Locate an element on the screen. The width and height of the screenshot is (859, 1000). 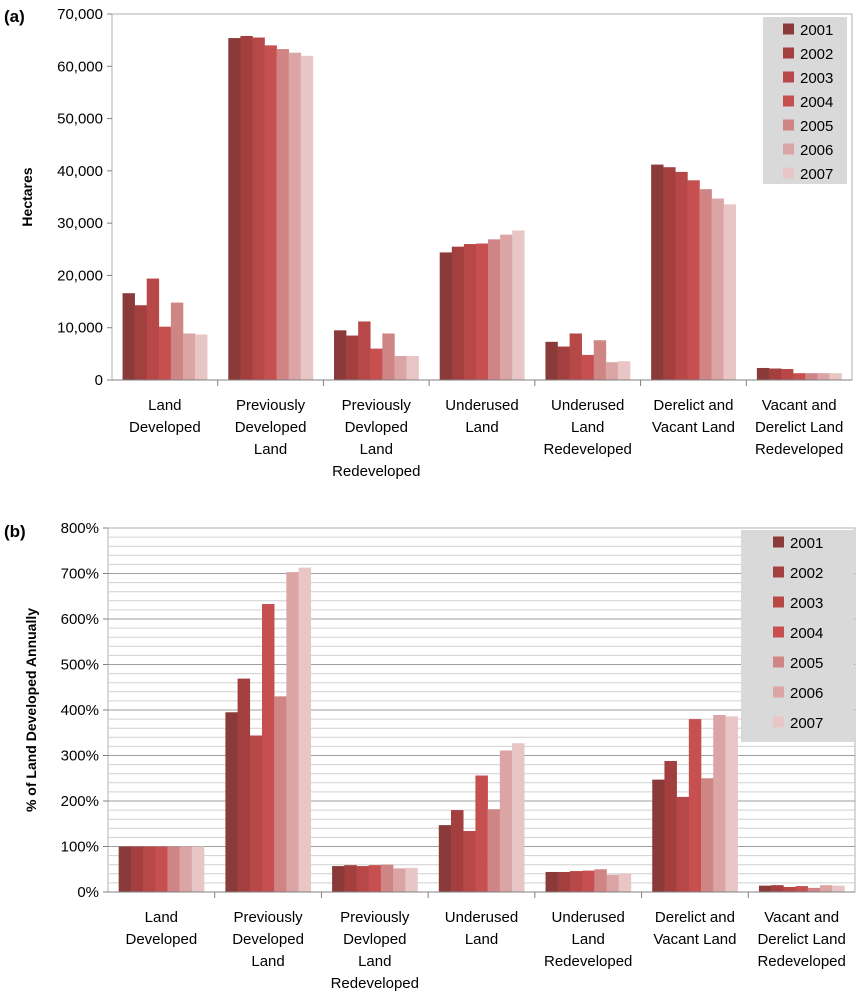
y-tick-label: 40,000 is located at coordinates (80, 171).